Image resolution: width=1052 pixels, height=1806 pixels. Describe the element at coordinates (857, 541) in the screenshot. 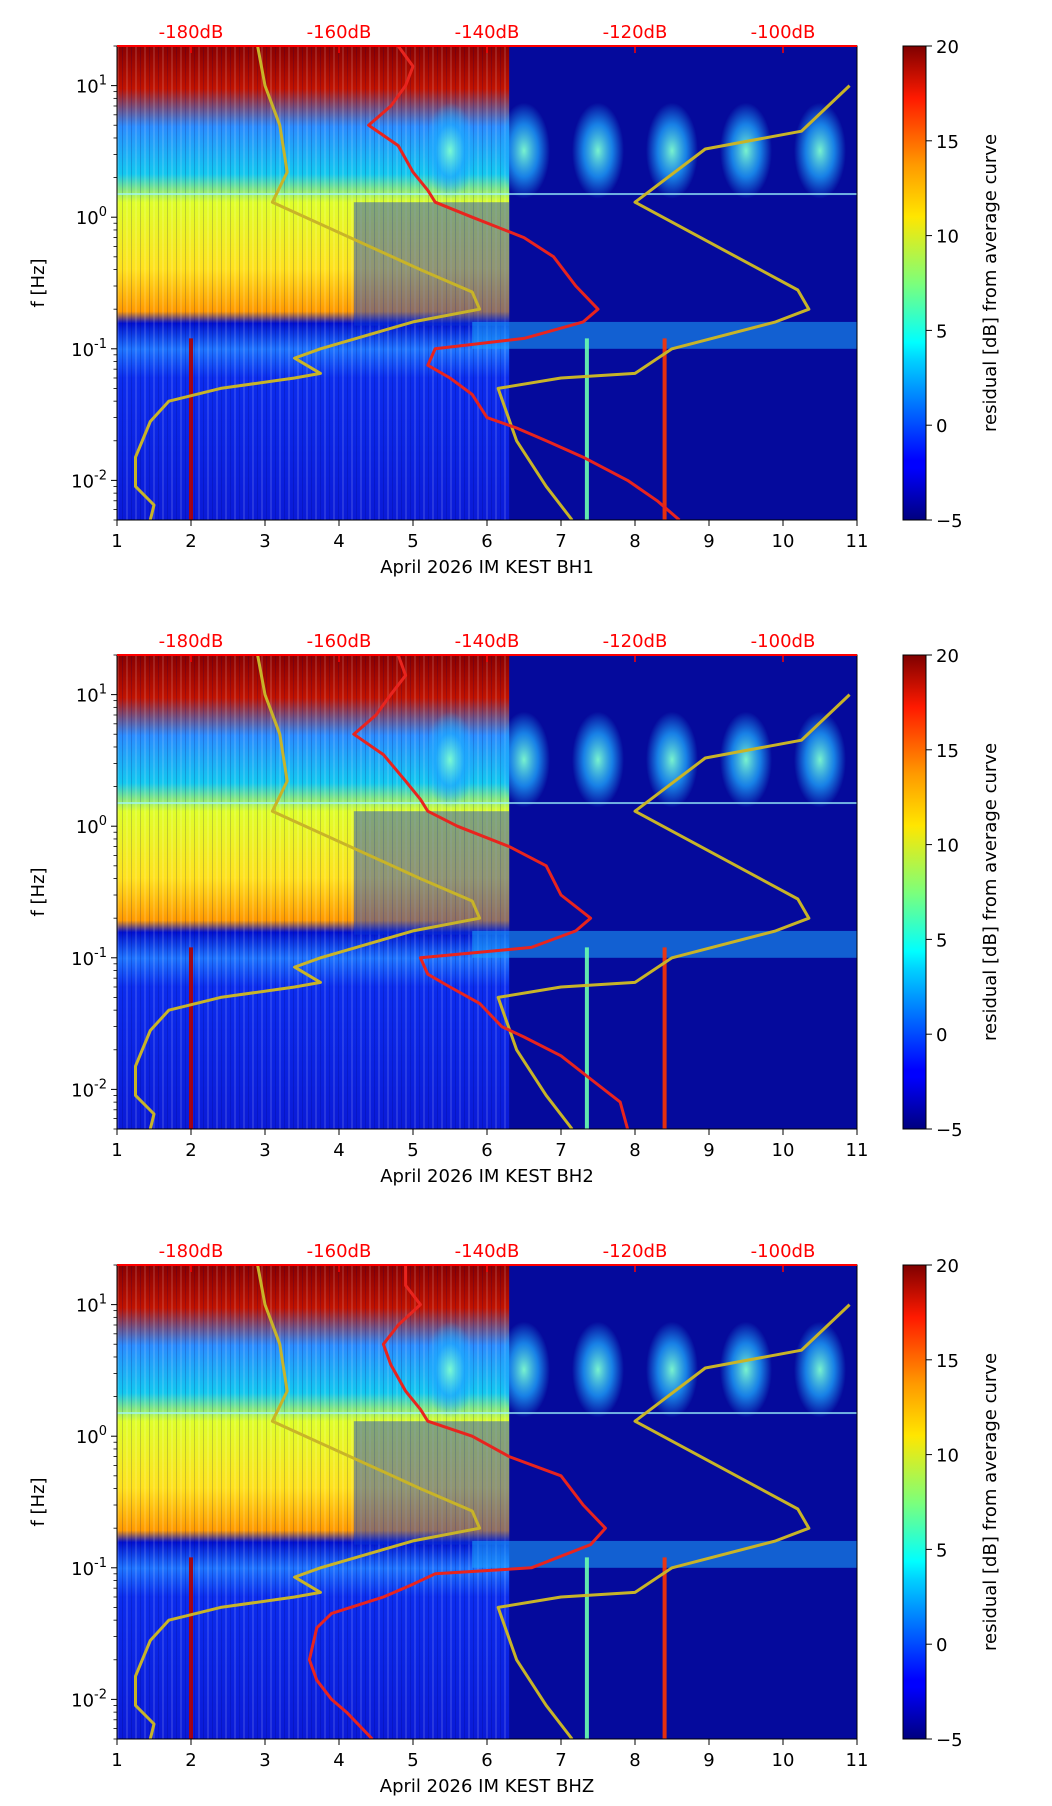

I see `x-tick-label: 11` at that location.